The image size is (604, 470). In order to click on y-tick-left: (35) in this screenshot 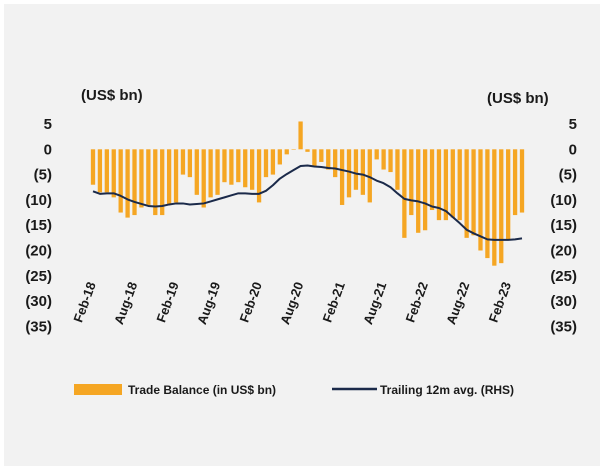, I will do `click(38, 326)`.